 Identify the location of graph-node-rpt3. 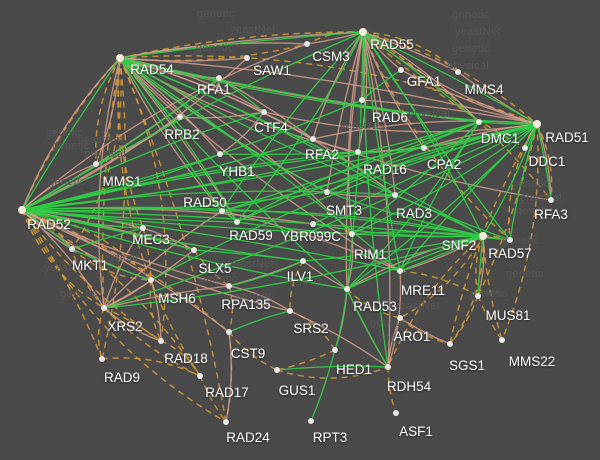
(311, 421).